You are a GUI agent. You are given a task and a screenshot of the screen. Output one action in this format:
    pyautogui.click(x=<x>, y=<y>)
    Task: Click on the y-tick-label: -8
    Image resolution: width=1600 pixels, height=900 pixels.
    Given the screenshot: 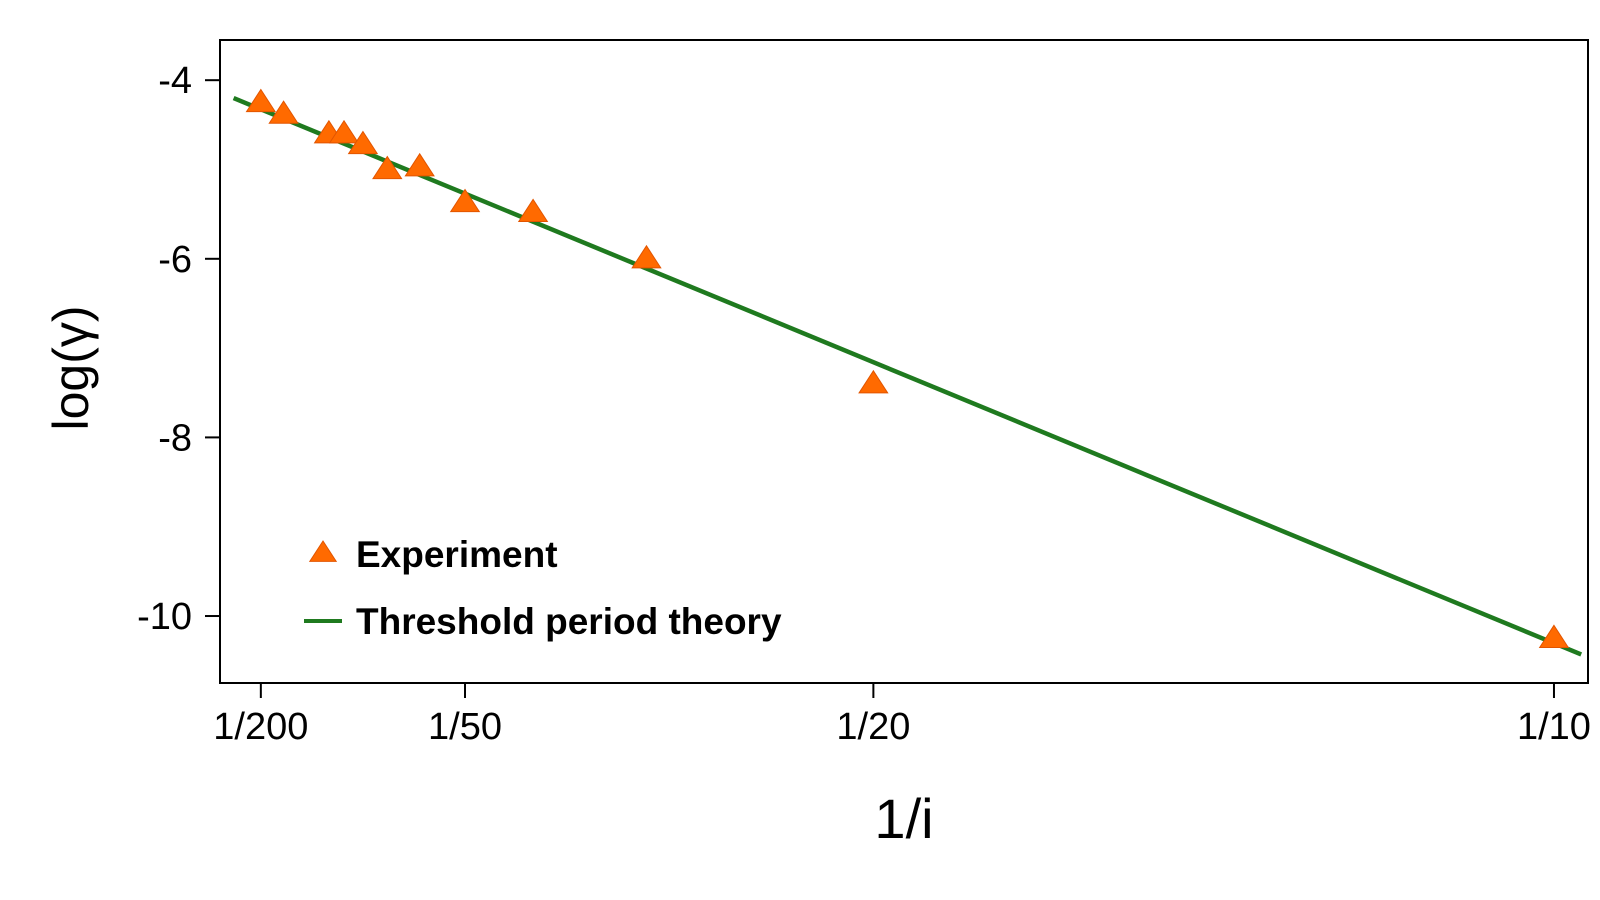 What is the action you would take?
    pyautogui.click(x=175, y=438)
    